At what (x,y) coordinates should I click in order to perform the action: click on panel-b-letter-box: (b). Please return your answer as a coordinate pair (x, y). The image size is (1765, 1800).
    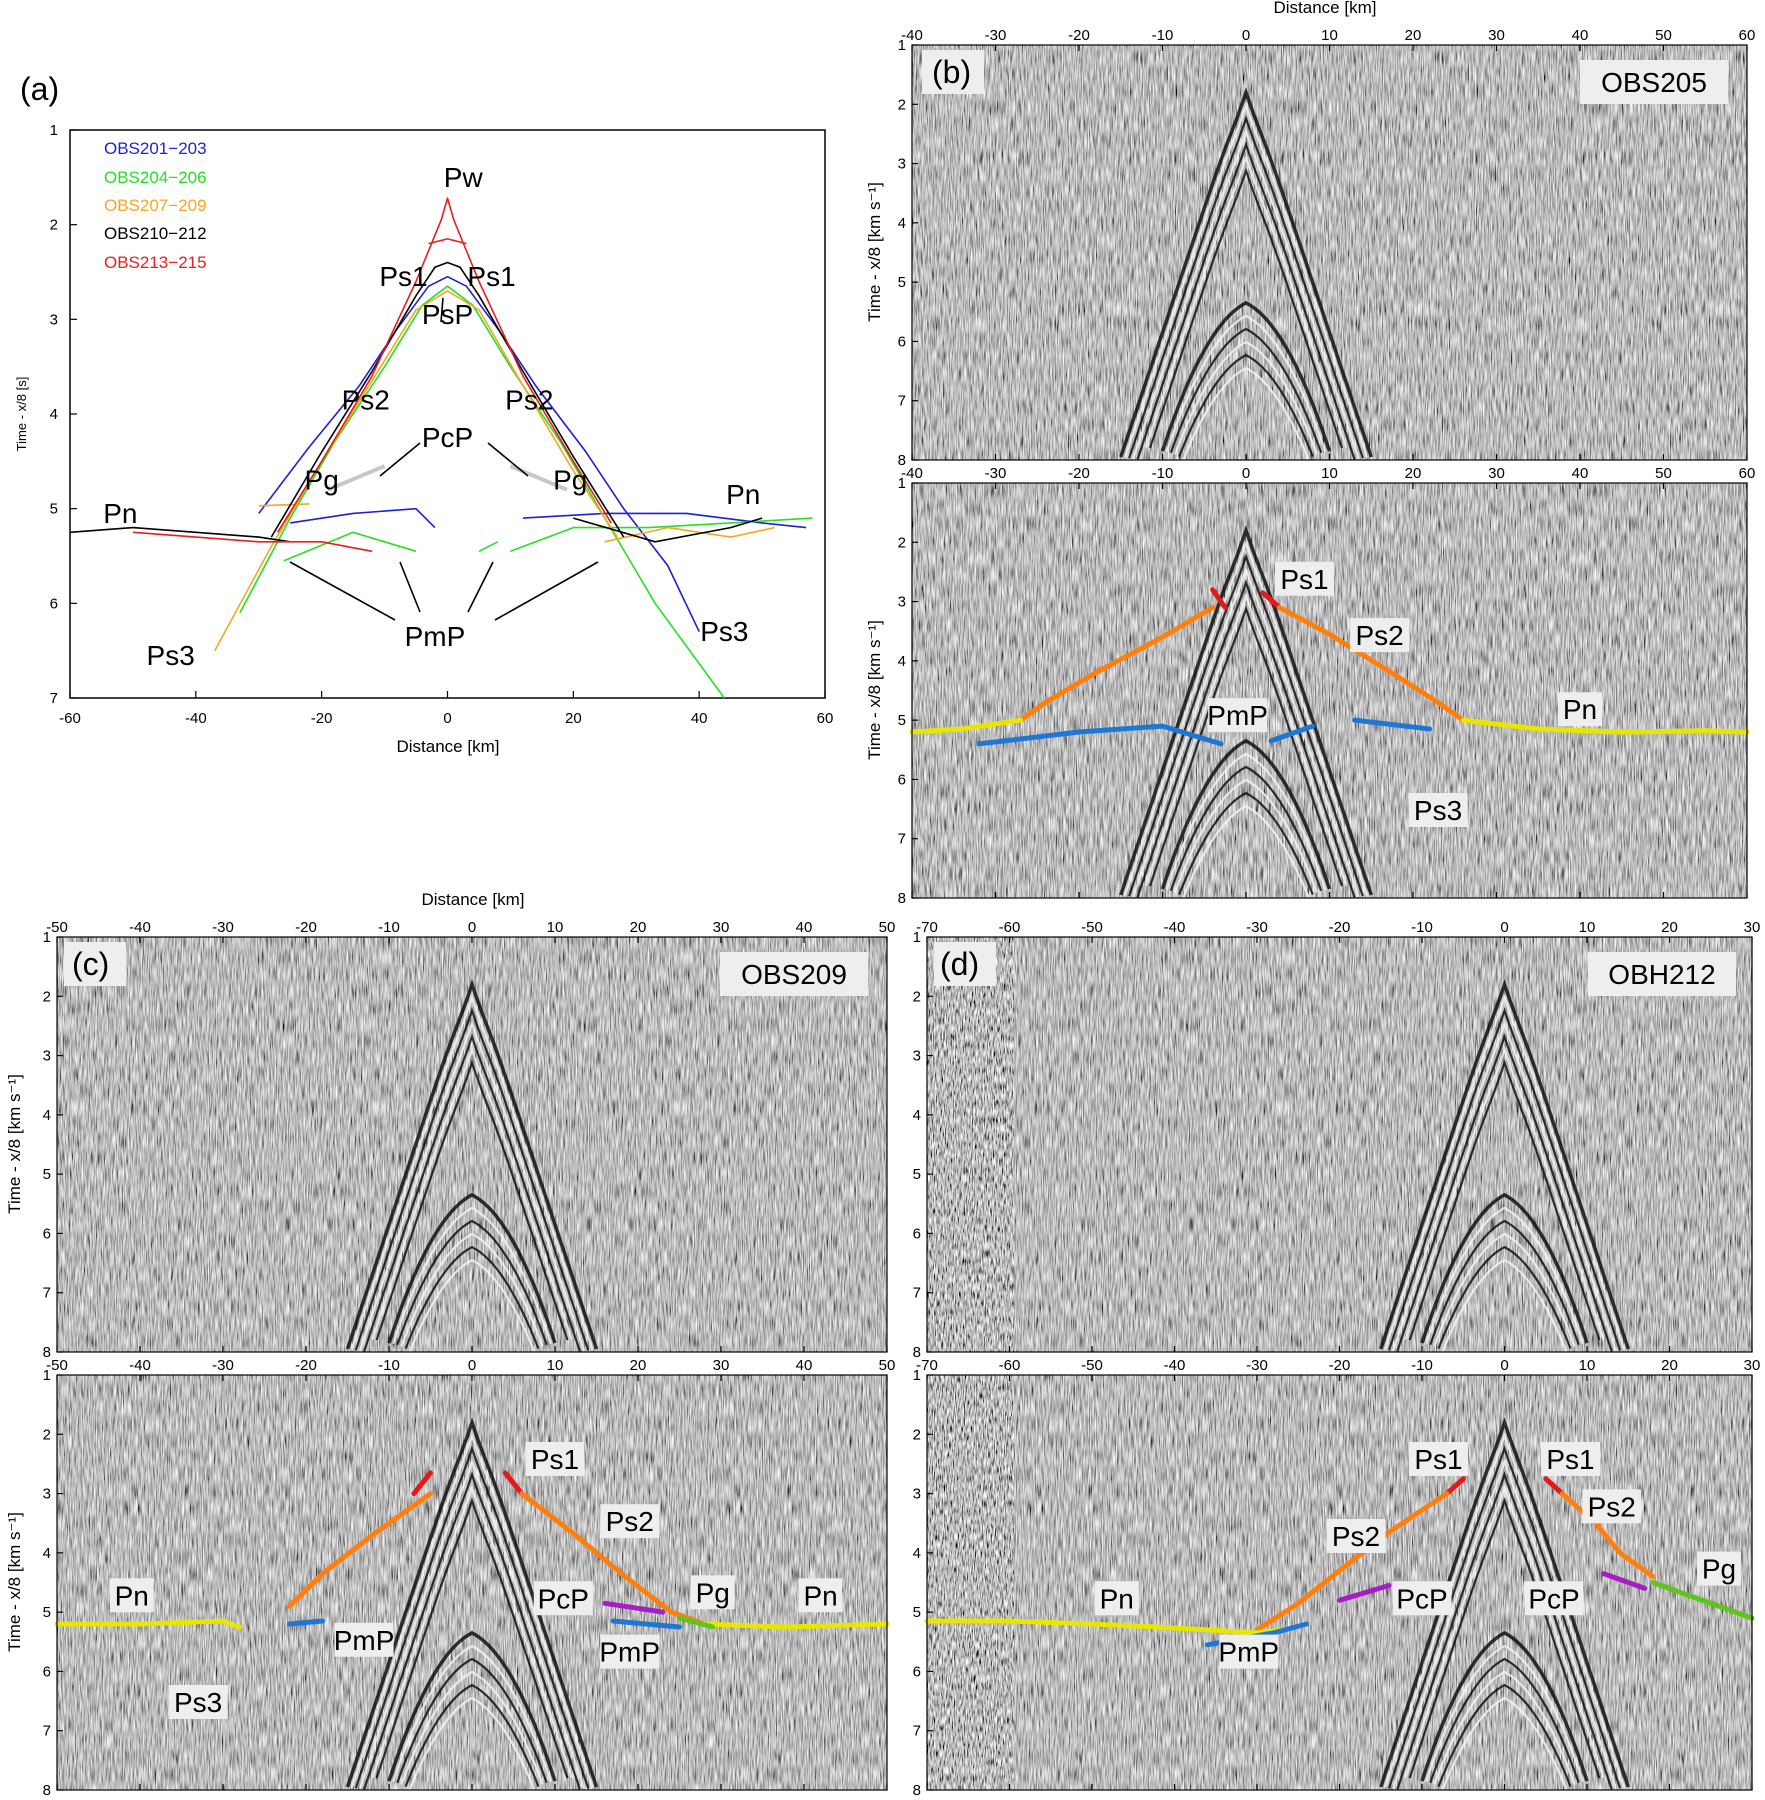
    Looking at the image, I should click on (953, 72).